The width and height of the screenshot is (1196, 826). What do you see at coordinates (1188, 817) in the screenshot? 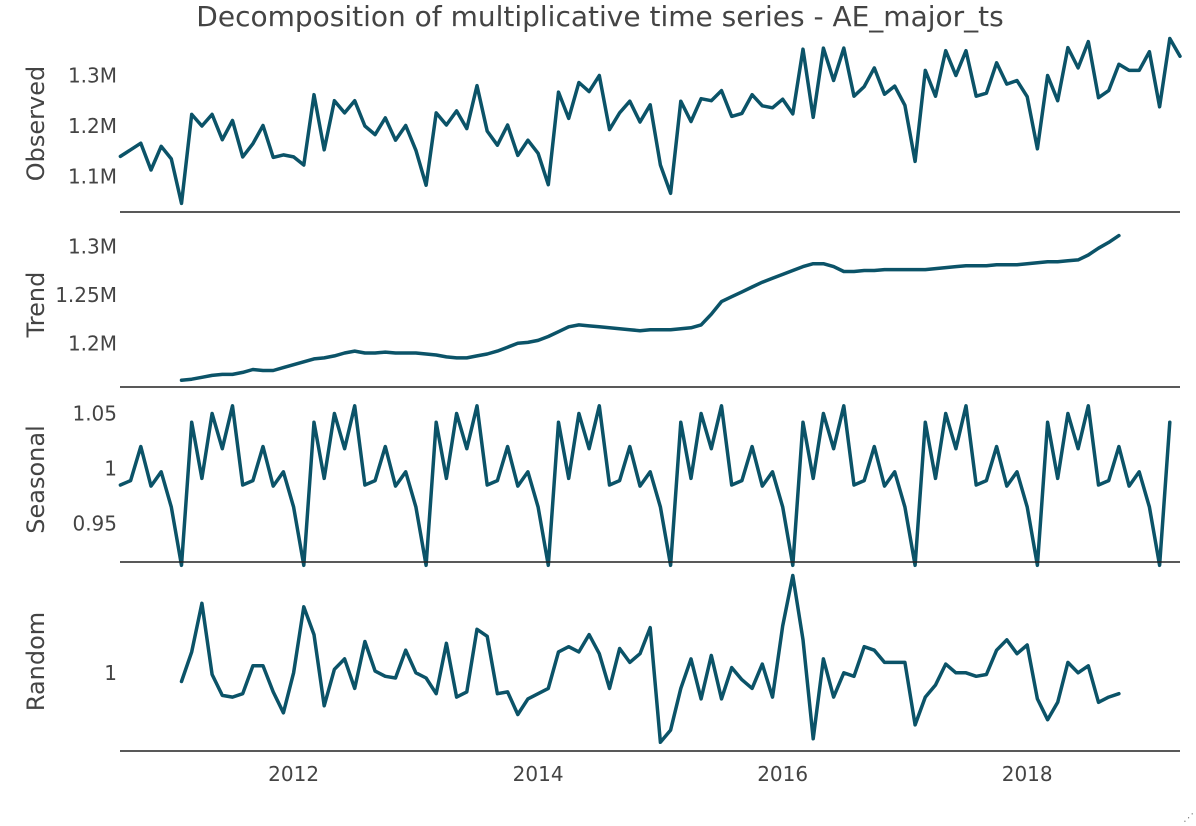
I see `resize-grip-icon: ⋰` at bounding box center [1188, 817].